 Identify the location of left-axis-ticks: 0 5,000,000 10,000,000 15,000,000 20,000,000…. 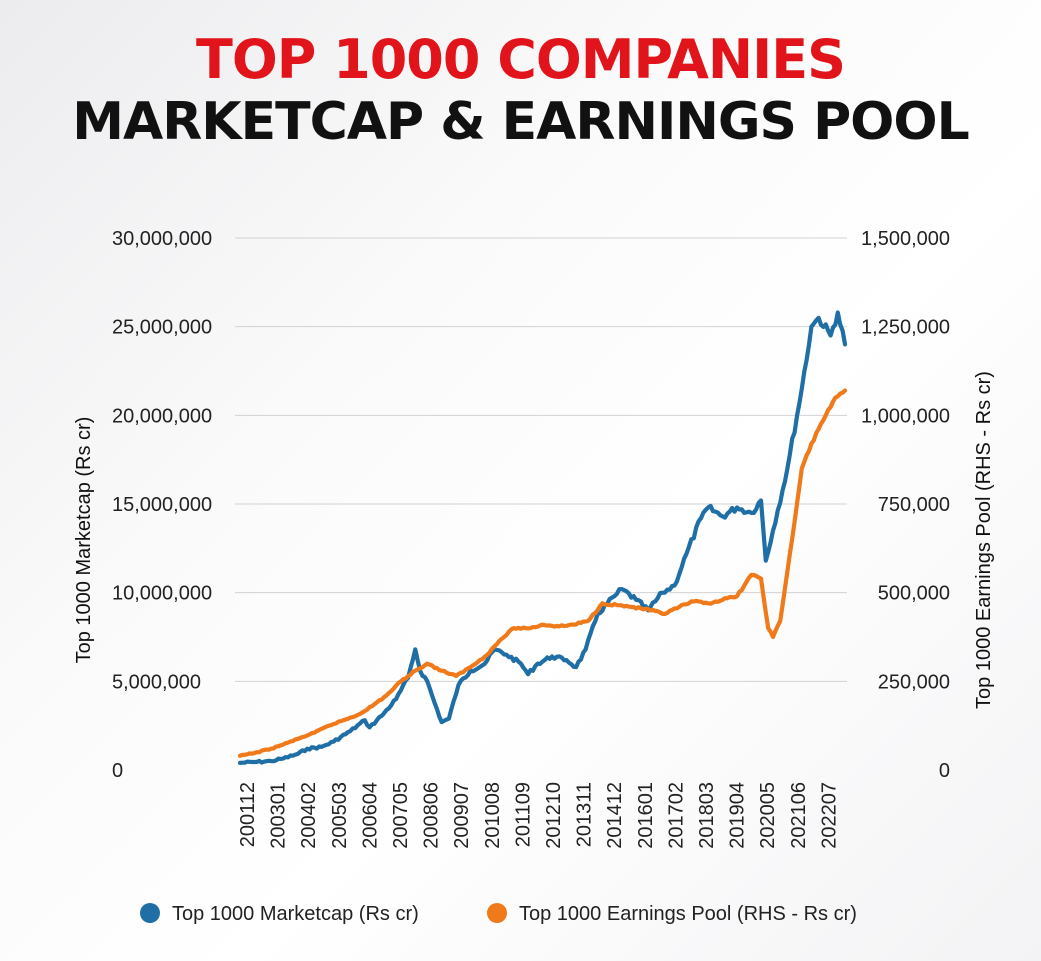
(162, 505).